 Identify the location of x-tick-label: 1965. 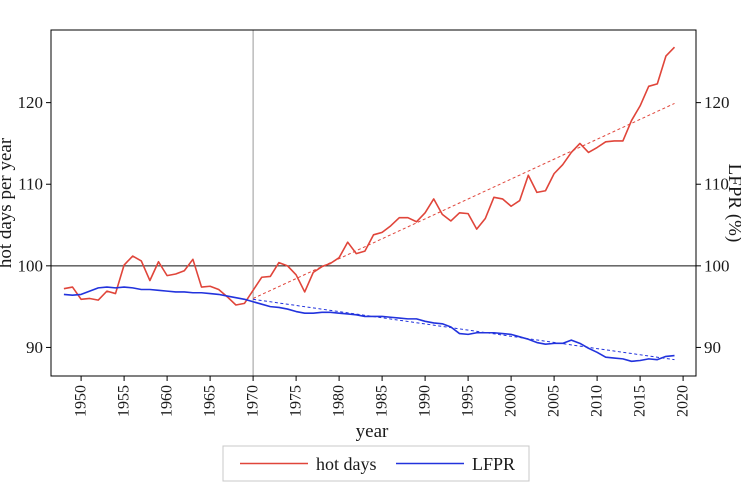
(210, 401).